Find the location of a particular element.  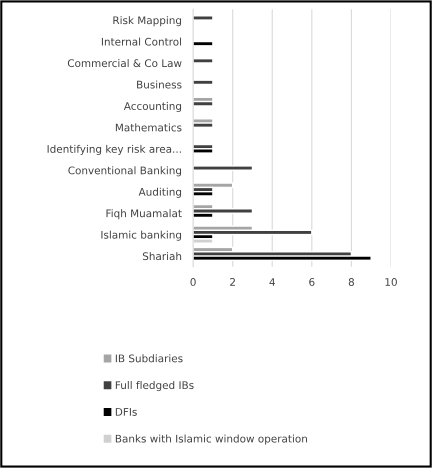

y-tick-label: Fiqh Muamalat is located at coordinates (144, 214).